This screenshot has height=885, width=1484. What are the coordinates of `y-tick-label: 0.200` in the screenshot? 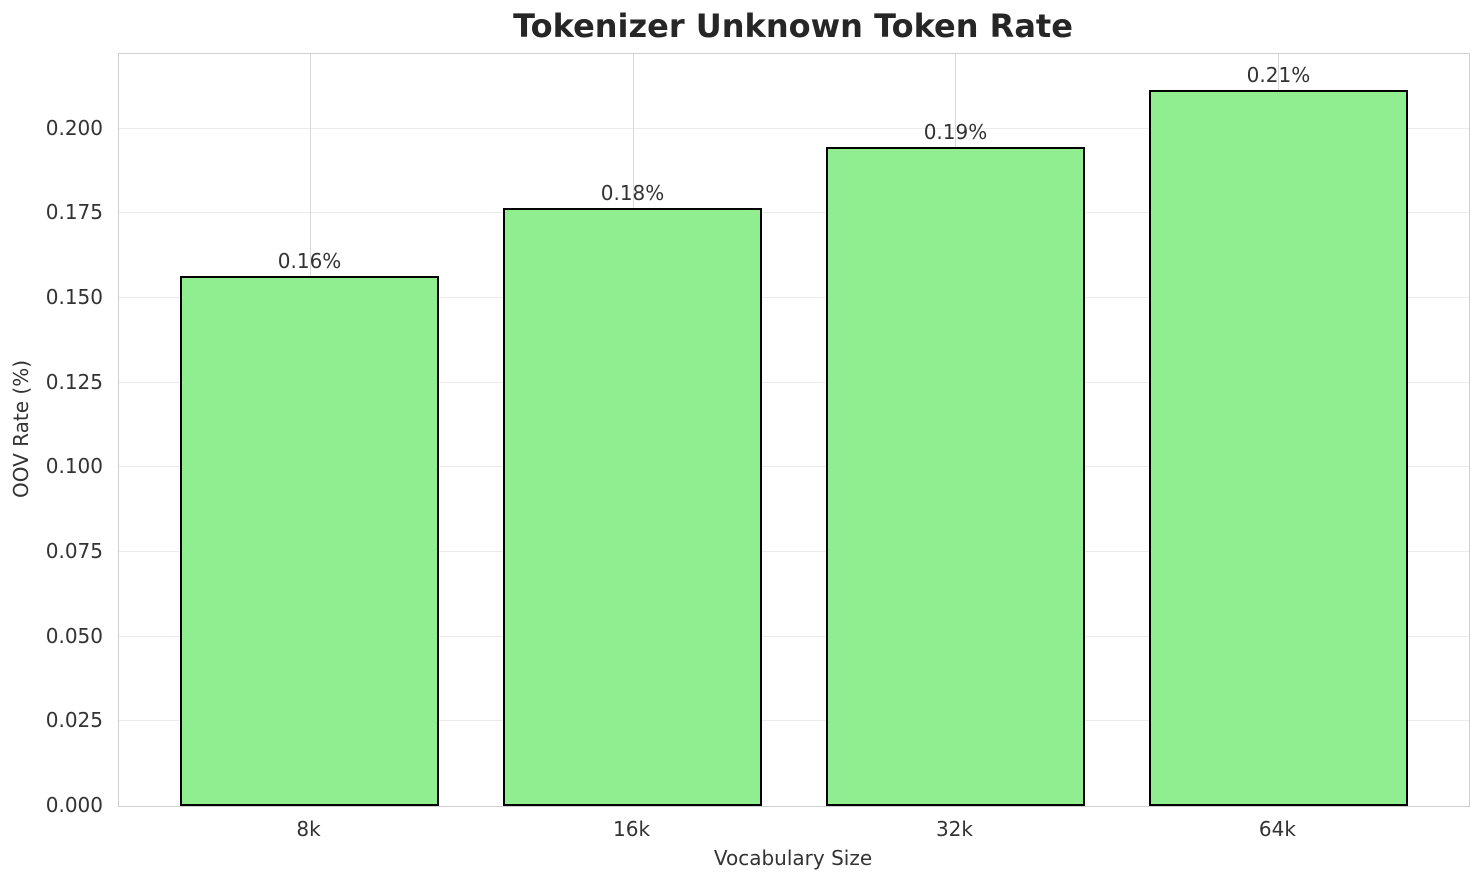 It's located at (74, 127).